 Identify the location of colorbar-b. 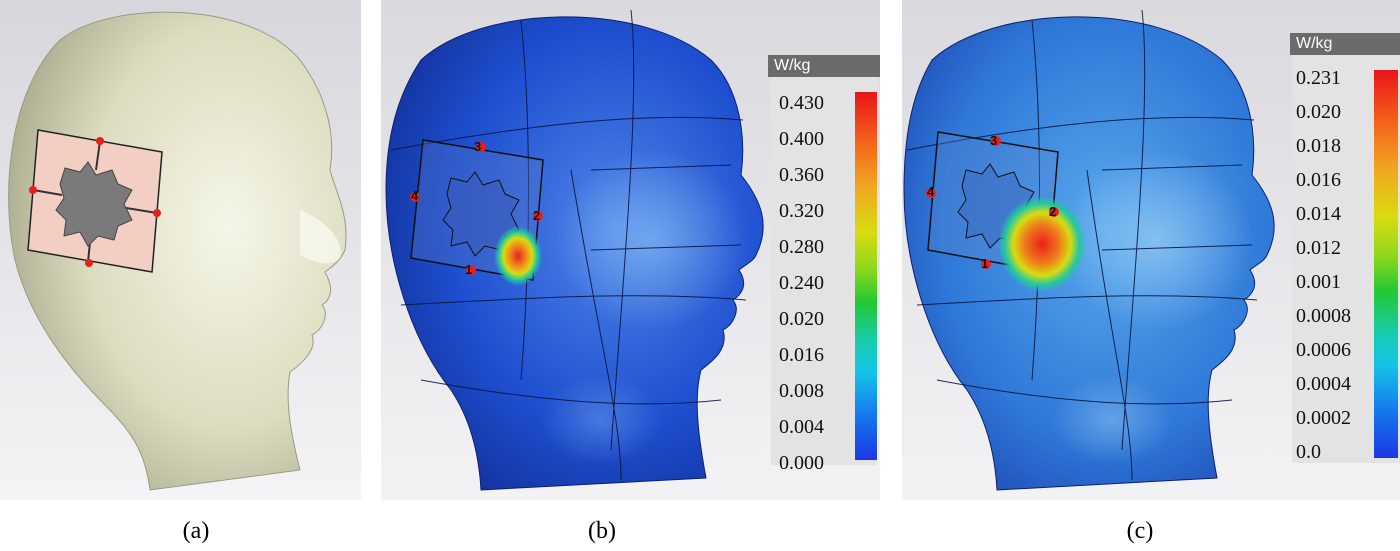
(866, 276).